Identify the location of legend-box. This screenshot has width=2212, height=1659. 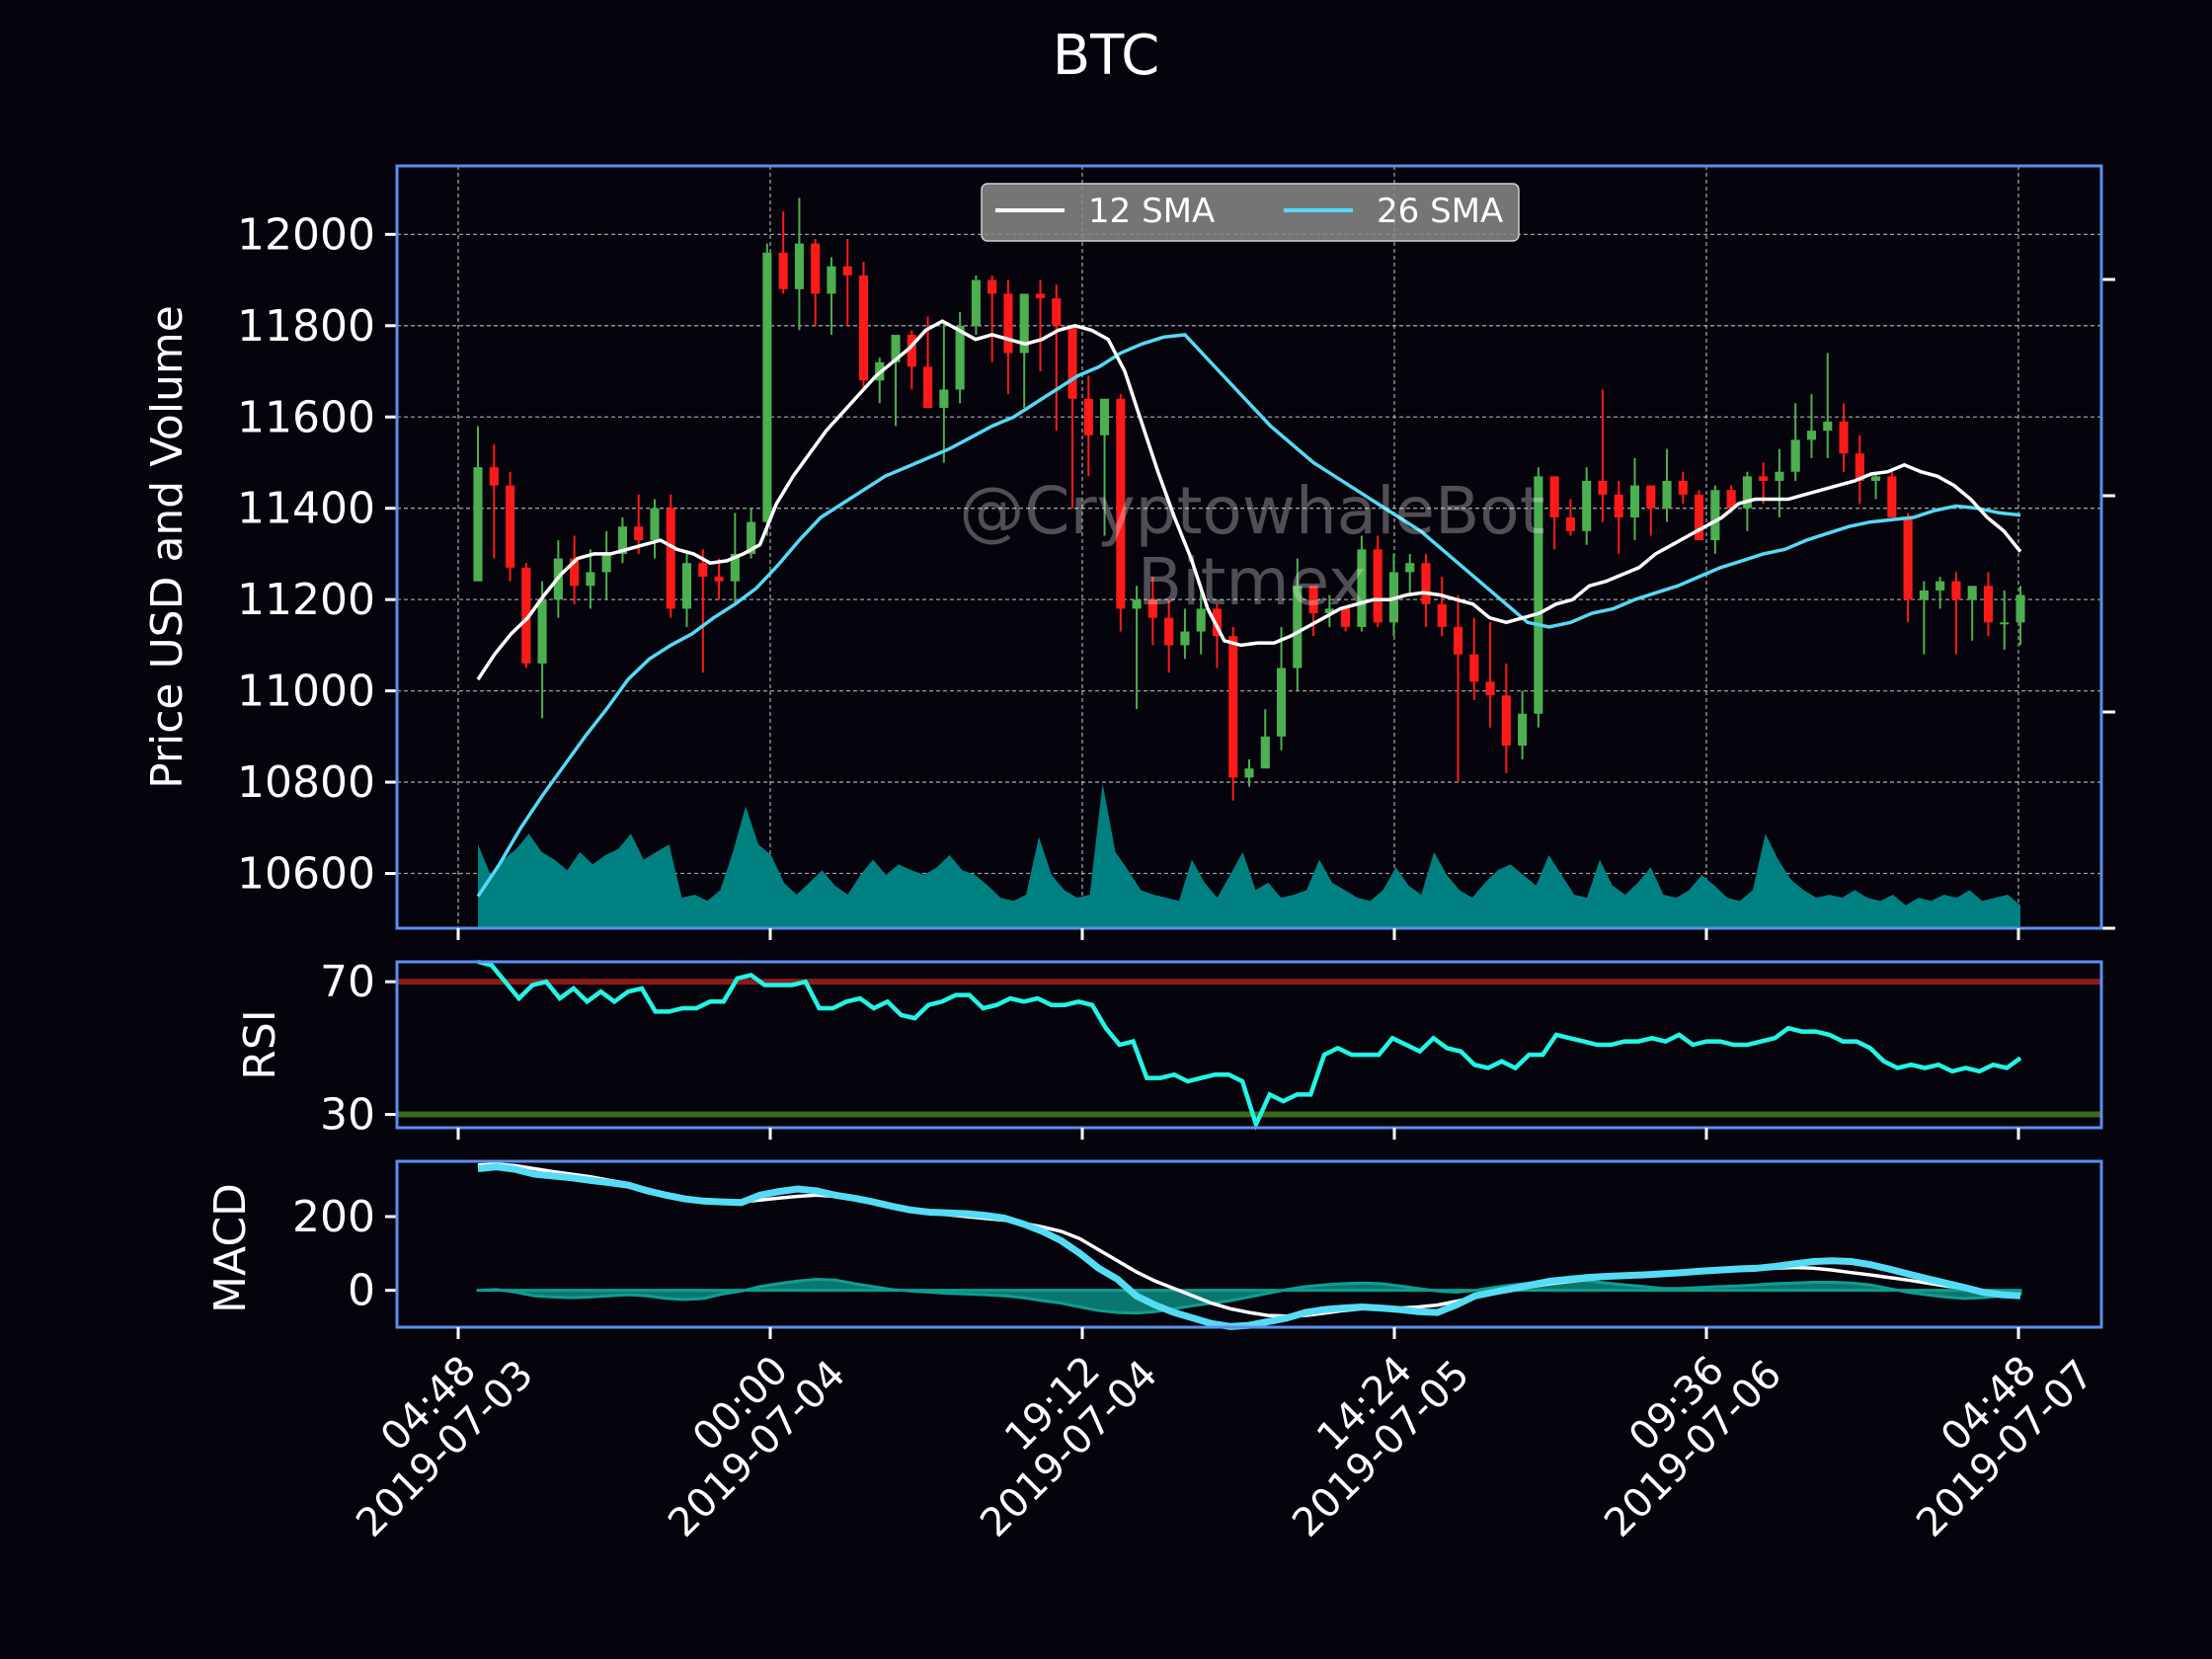
(1251, 213).